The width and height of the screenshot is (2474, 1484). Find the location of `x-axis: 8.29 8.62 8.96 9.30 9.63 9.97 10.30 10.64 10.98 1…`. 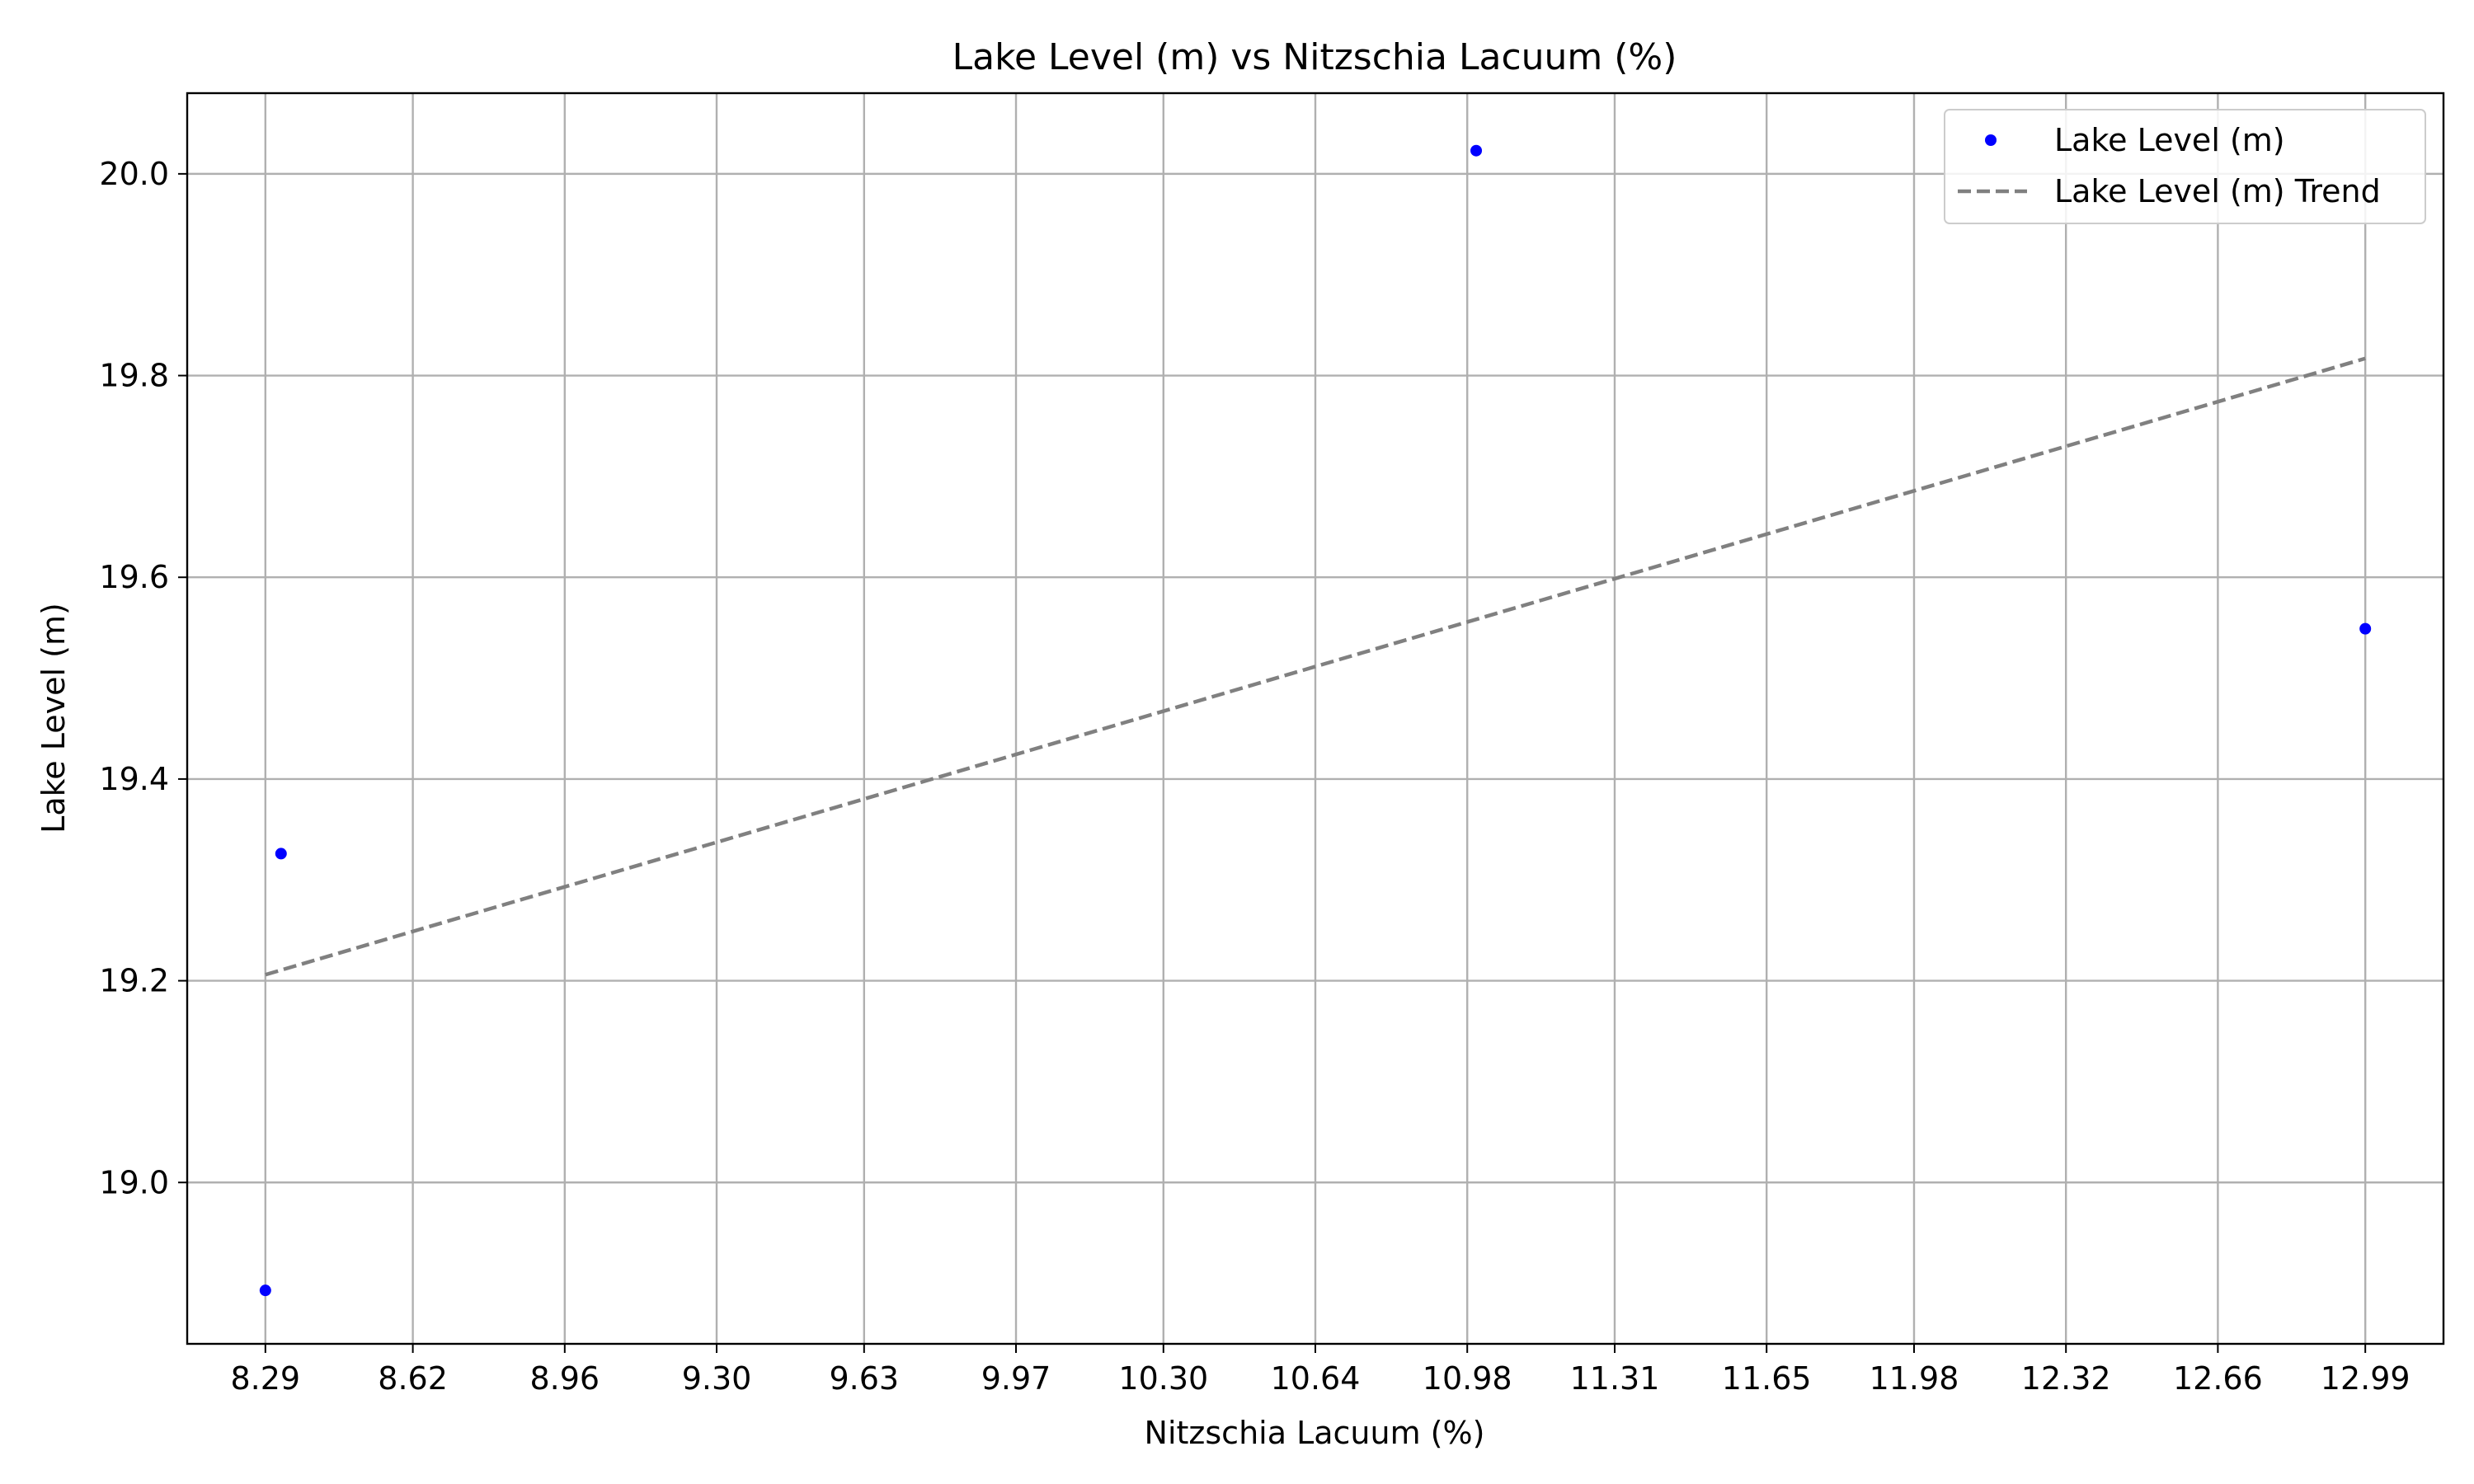

x-axis: 8.29 8.62 8.96 9.30 9.63 9.97 10.30 10.64 10.98 1… is located at coordinates (1321, 1370).